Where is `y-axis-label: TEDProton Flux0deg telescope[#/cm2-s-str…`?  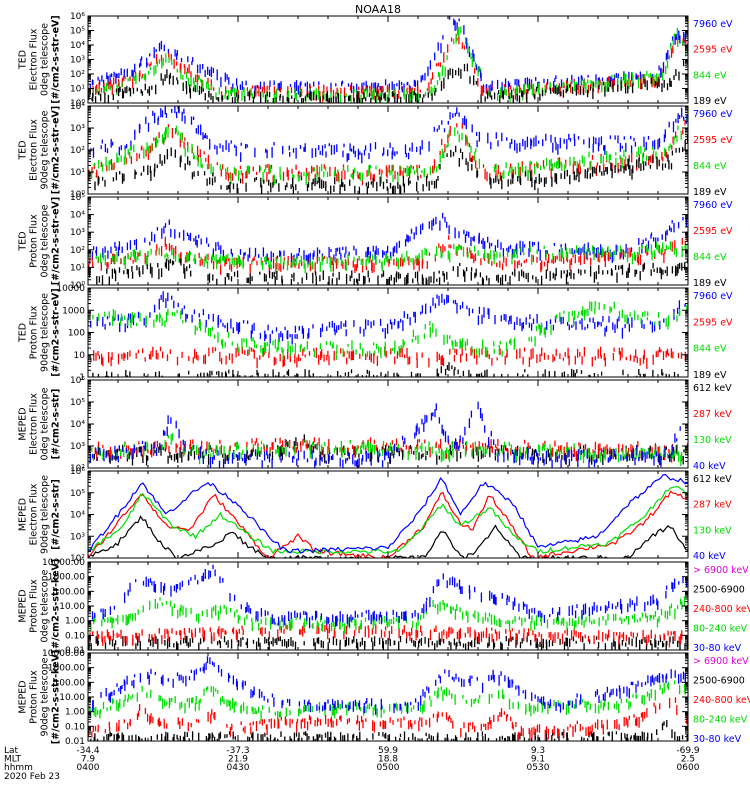
y-axis-label: TEDProton Flux0deg telescope[#/cm2-s-str… is located at coordinates (40, 241).